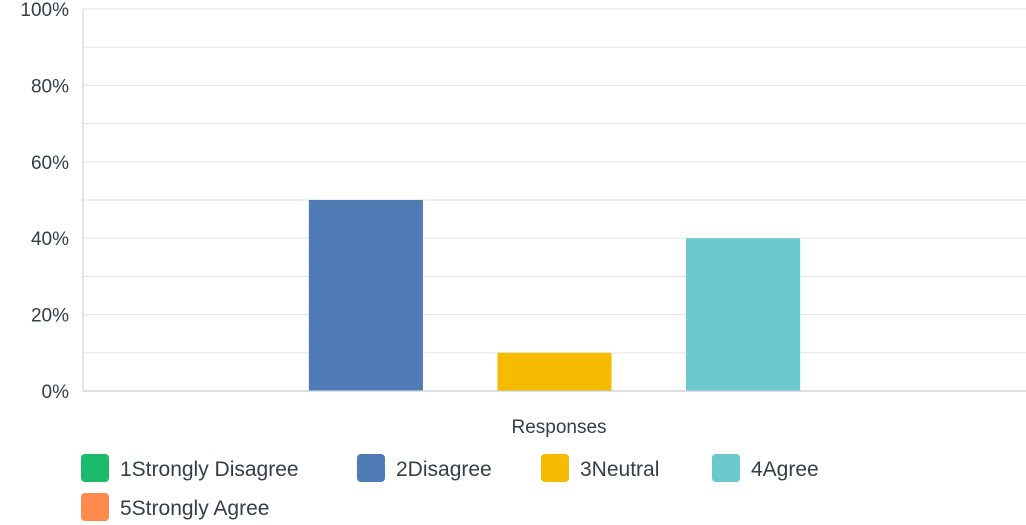  What do you see at coordinates (44, 201) in the screenshot?
I see `y-axis-tick-labels: 0% 20% 40% 60% 80% 100%` at bounding box center [44, 201].